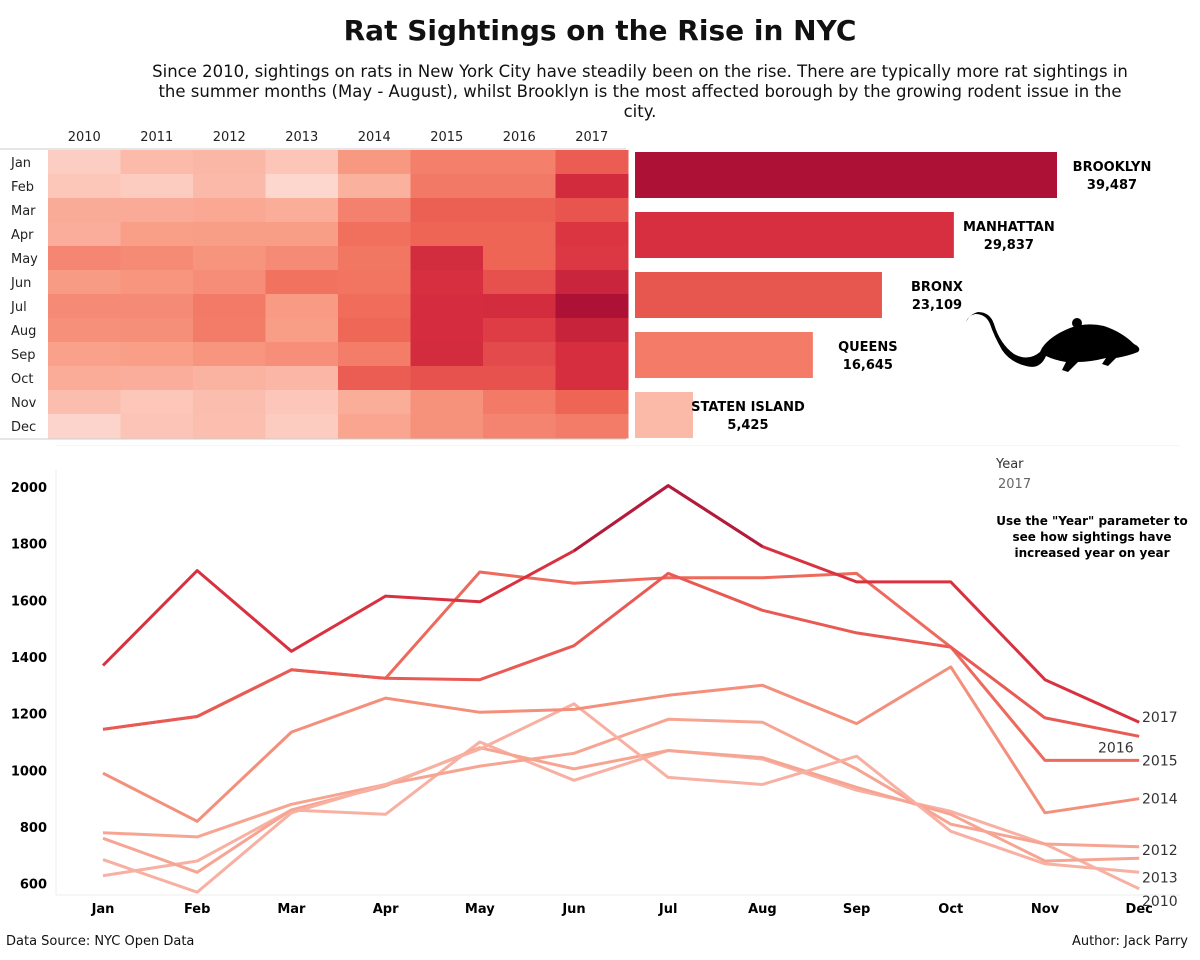 Image resolution: width=1200 pixels, height=960 pixels. Describe the element at coordinates (1014, 484) in the screenshot. I see `year-parameter-value: 2017` at that location.